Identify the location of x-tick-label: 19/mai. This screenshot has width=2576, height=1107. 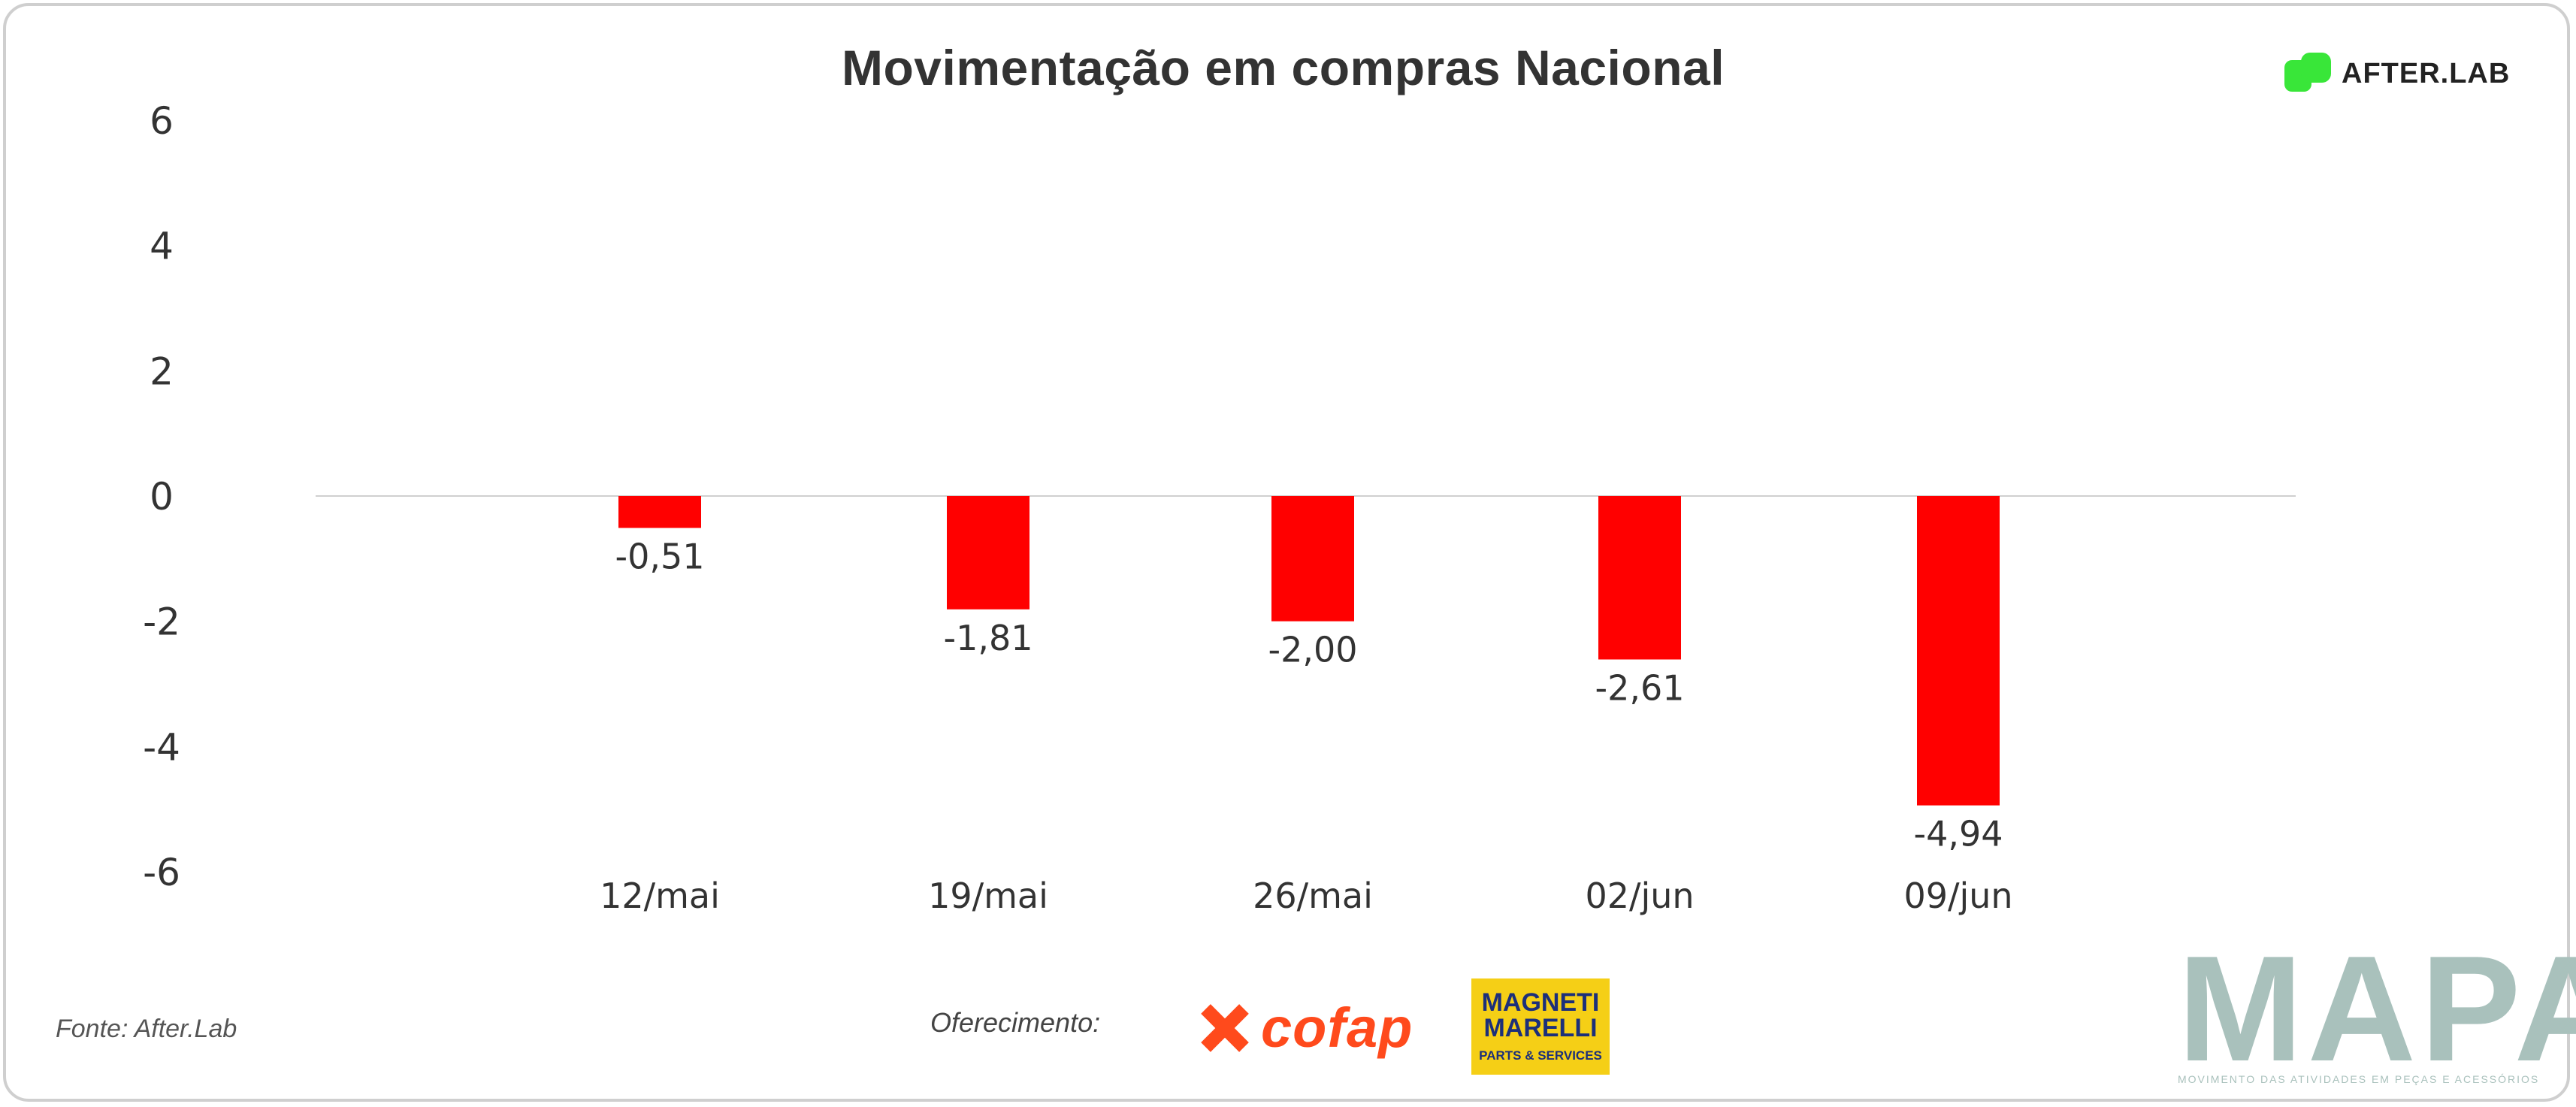
(988, 896).